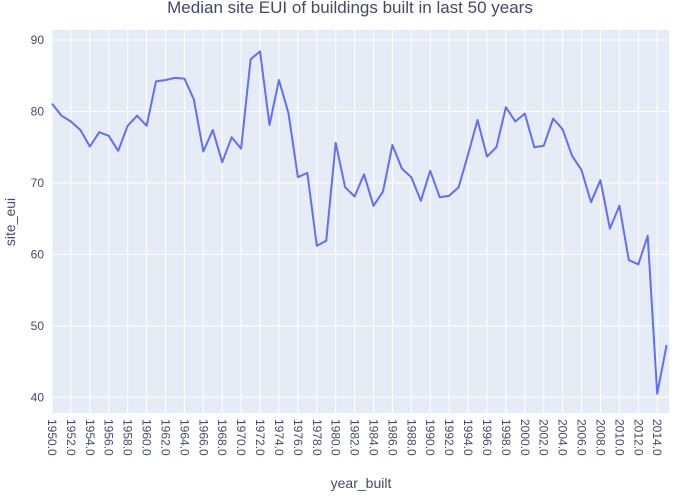 The height and width of the screenshot is (500, 700). I want to click on x-tick-label: 1990.0, so click(430, 437).